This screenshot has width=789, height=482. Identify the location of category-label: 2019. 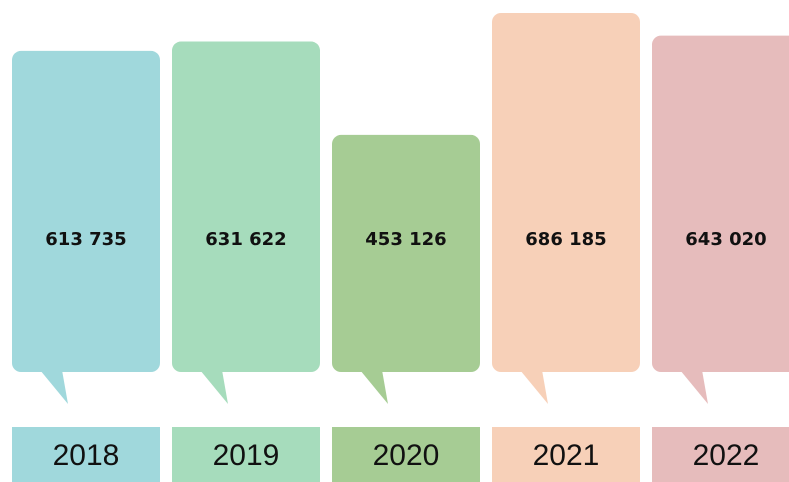
(246, 455).